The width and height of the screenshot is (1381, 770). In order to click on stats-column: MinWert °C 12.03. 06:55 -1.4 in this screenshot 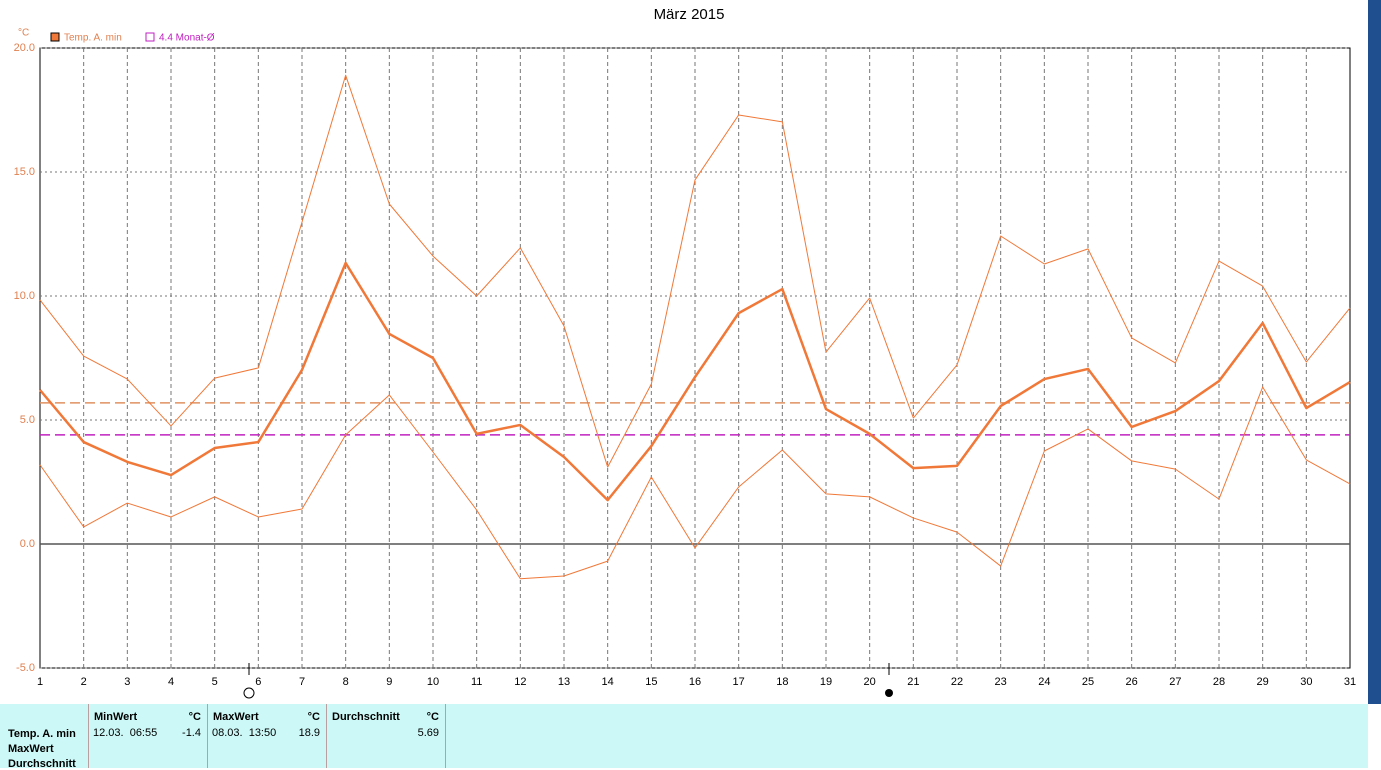, I will do `click(148, 736)`.